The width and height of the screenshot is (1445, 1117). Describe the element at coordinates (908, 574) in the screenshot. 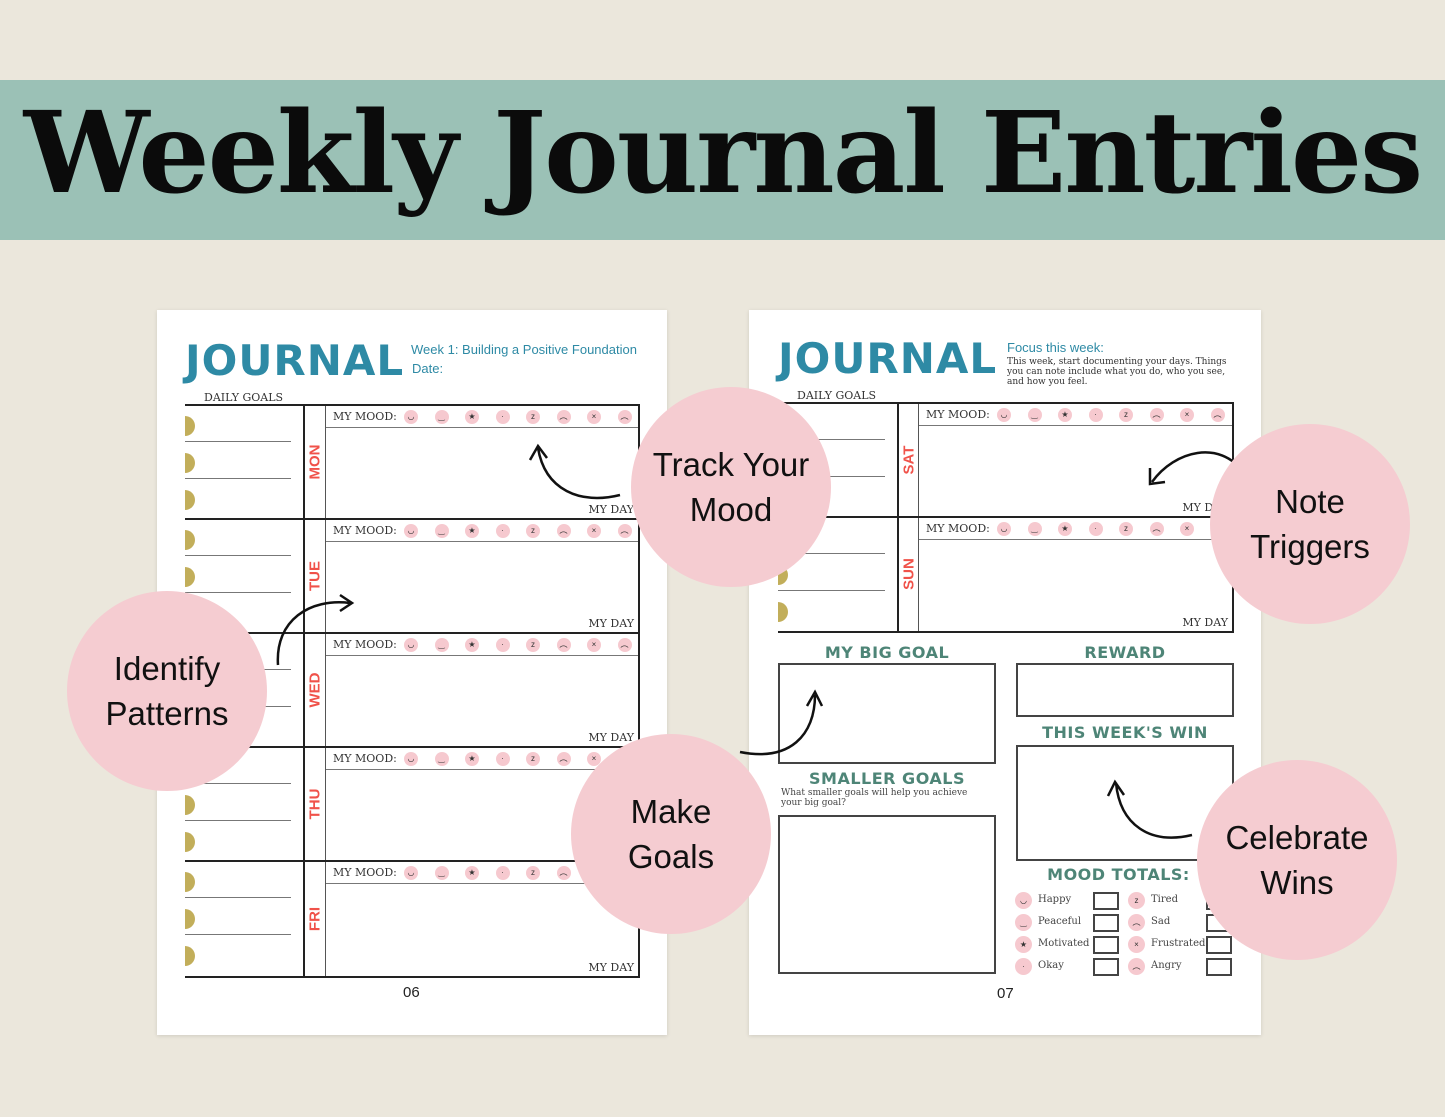

I see `day-label: SUN` at that location.